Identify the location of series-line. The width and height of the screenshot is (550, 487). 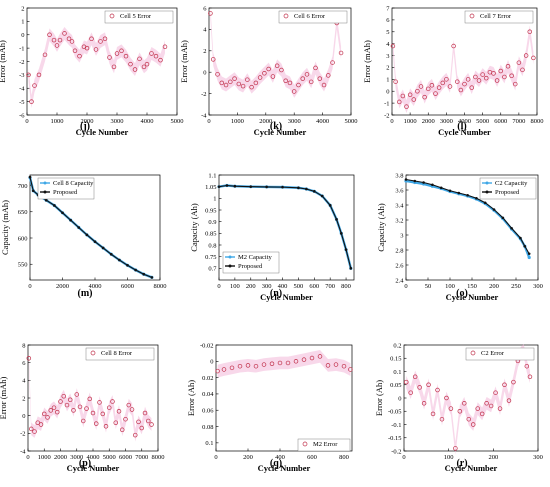
(467, 216).